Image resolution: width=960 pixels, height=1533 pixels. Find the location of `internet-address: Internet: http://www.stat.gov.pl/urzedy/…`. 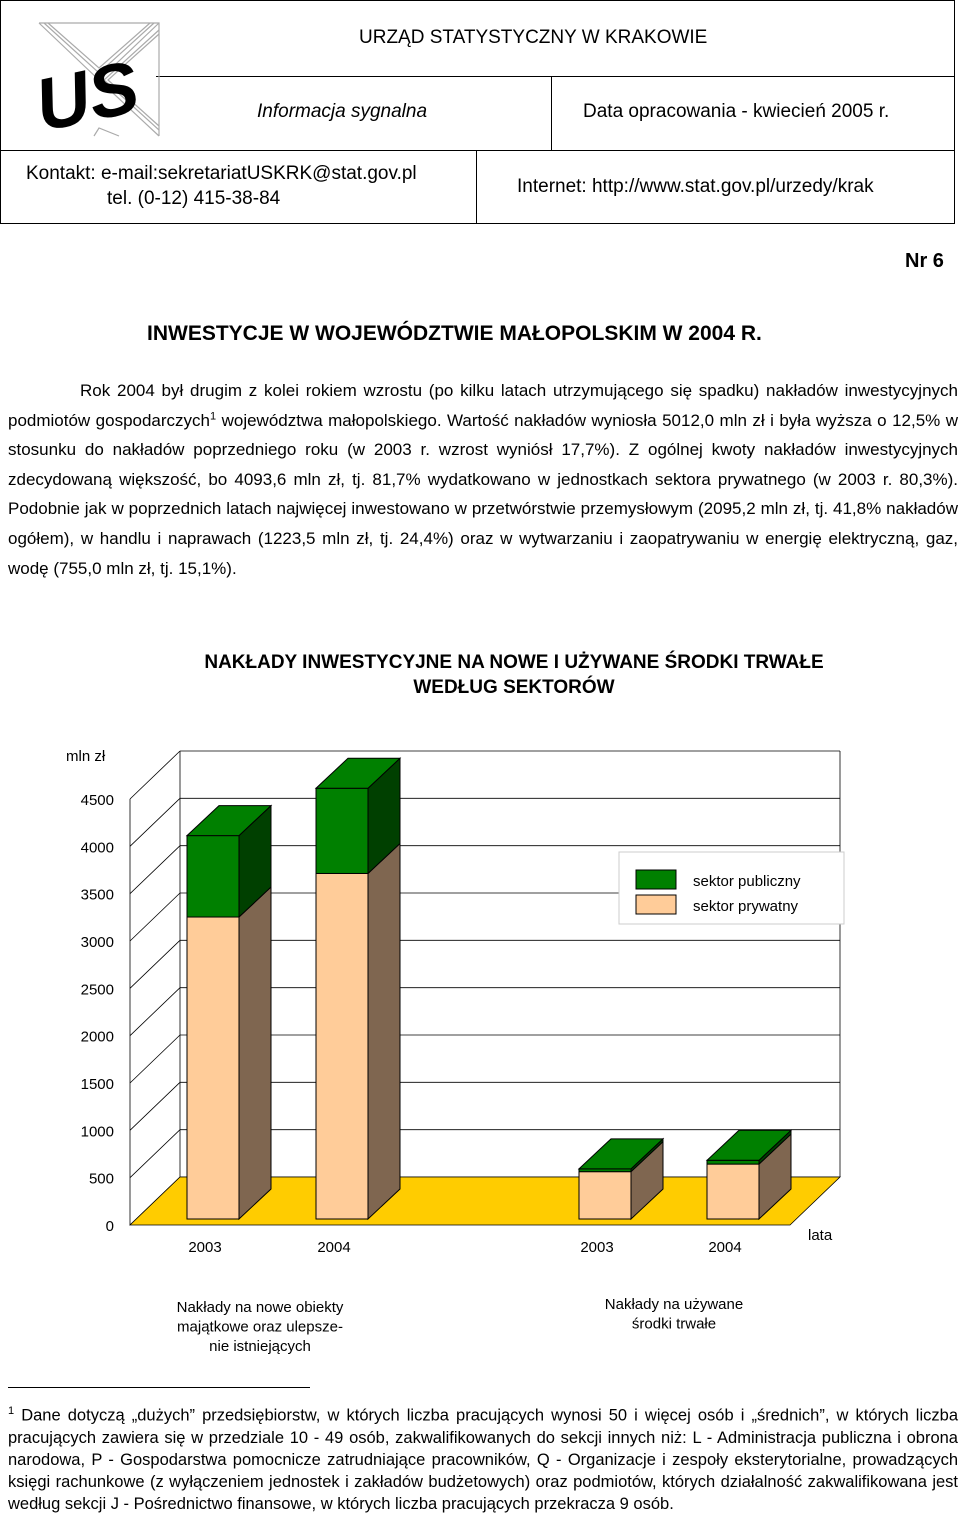

internet-address: Internet: http://www.stat.gov.pl/urzedy/… is located at coordinates (695, 186).